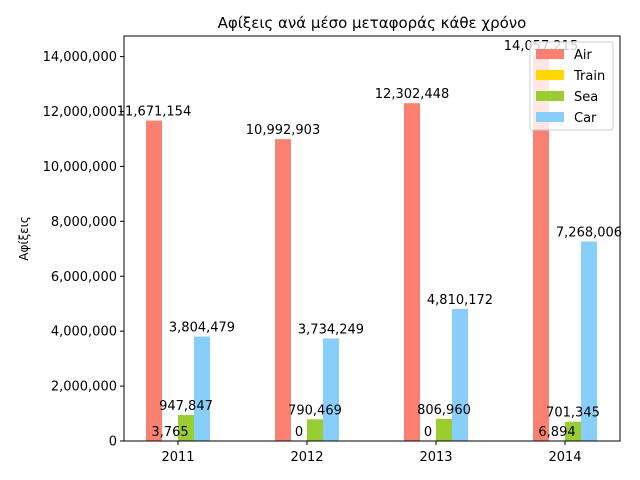  I want to click on data-label-train-2011: 3,765, so click(169, 432).